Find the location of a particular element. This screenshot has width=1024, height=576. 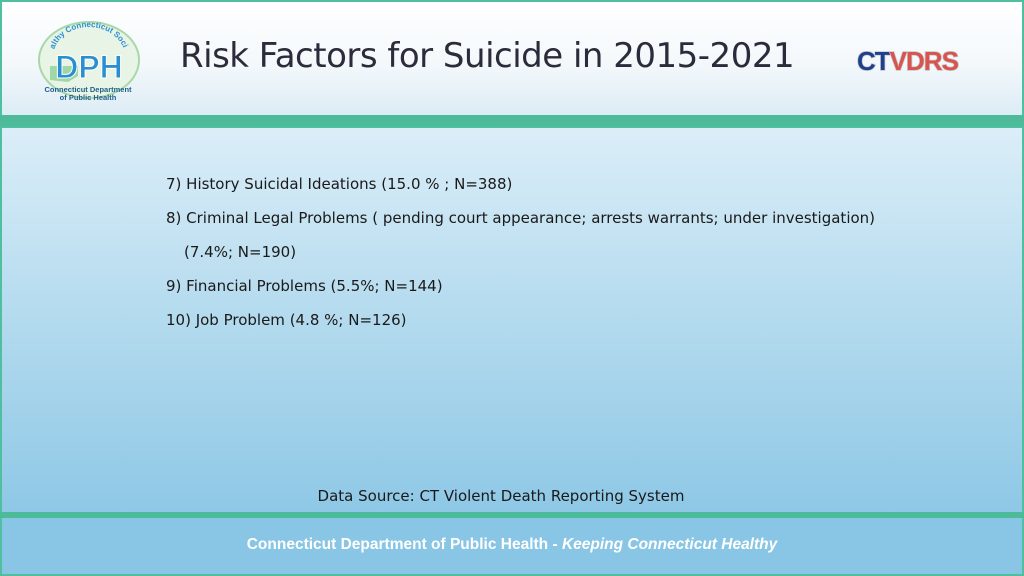

list-item: 10) Job Problem (4.8 %; N=126) is located at coordinates (286, 320).